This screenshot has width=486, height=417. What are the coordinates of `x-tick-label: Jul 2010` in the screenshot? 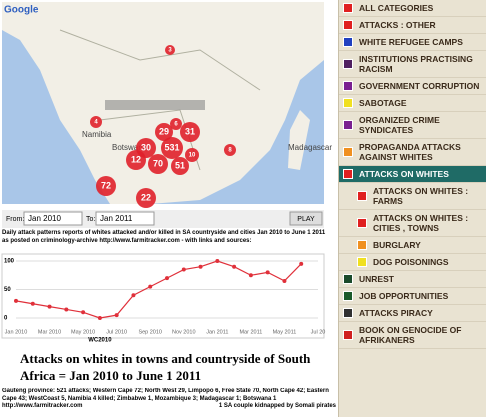 It's located at (116, 332).